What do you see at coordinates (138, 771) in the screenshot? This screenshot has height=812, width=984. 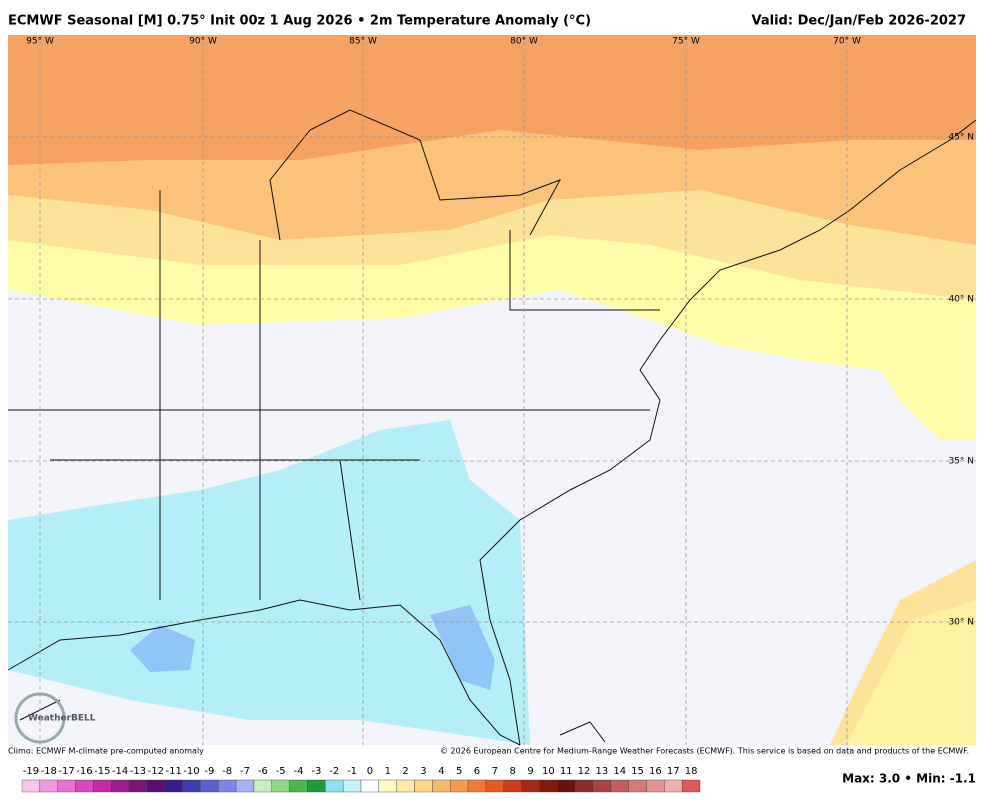 I see `colorbar-label: -13` at bounding box center [138, 771].